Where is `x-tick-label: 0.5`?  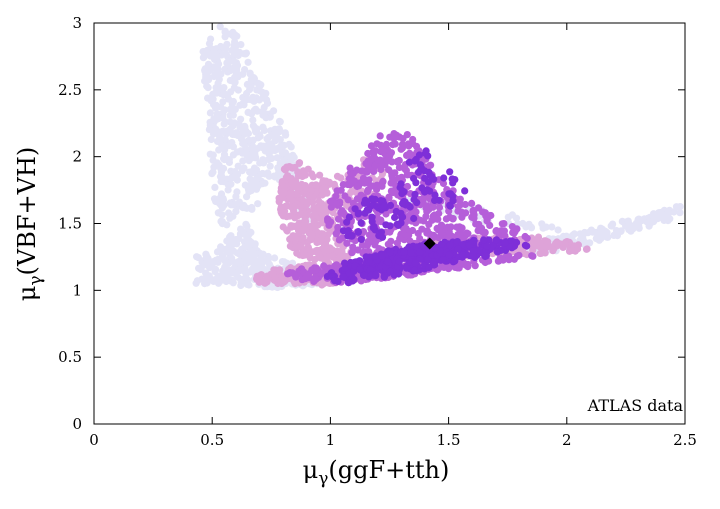
x-tick-label: 0.5 is located at coordinates (212, 440).